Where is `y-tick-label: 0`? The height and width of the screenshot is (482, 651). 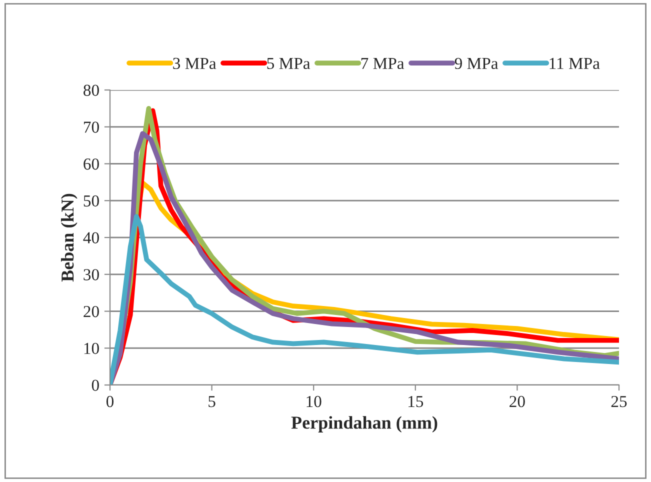
y-tick-label: 0 is located at coordinates (95, 385).